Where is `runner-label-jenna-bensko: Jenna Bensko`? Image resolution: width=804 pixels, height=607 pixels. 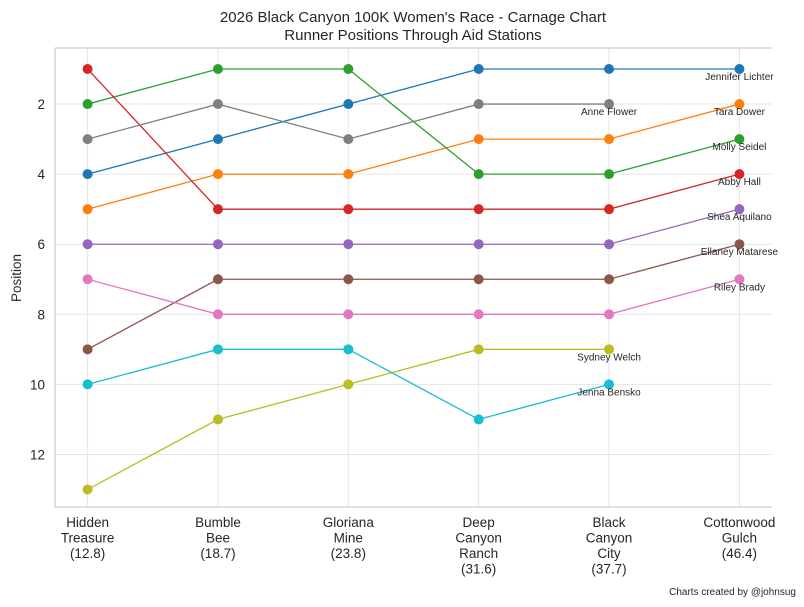 runner-label-jenna-bensko: Jenna Bensko is located at coordinates (609, 392).